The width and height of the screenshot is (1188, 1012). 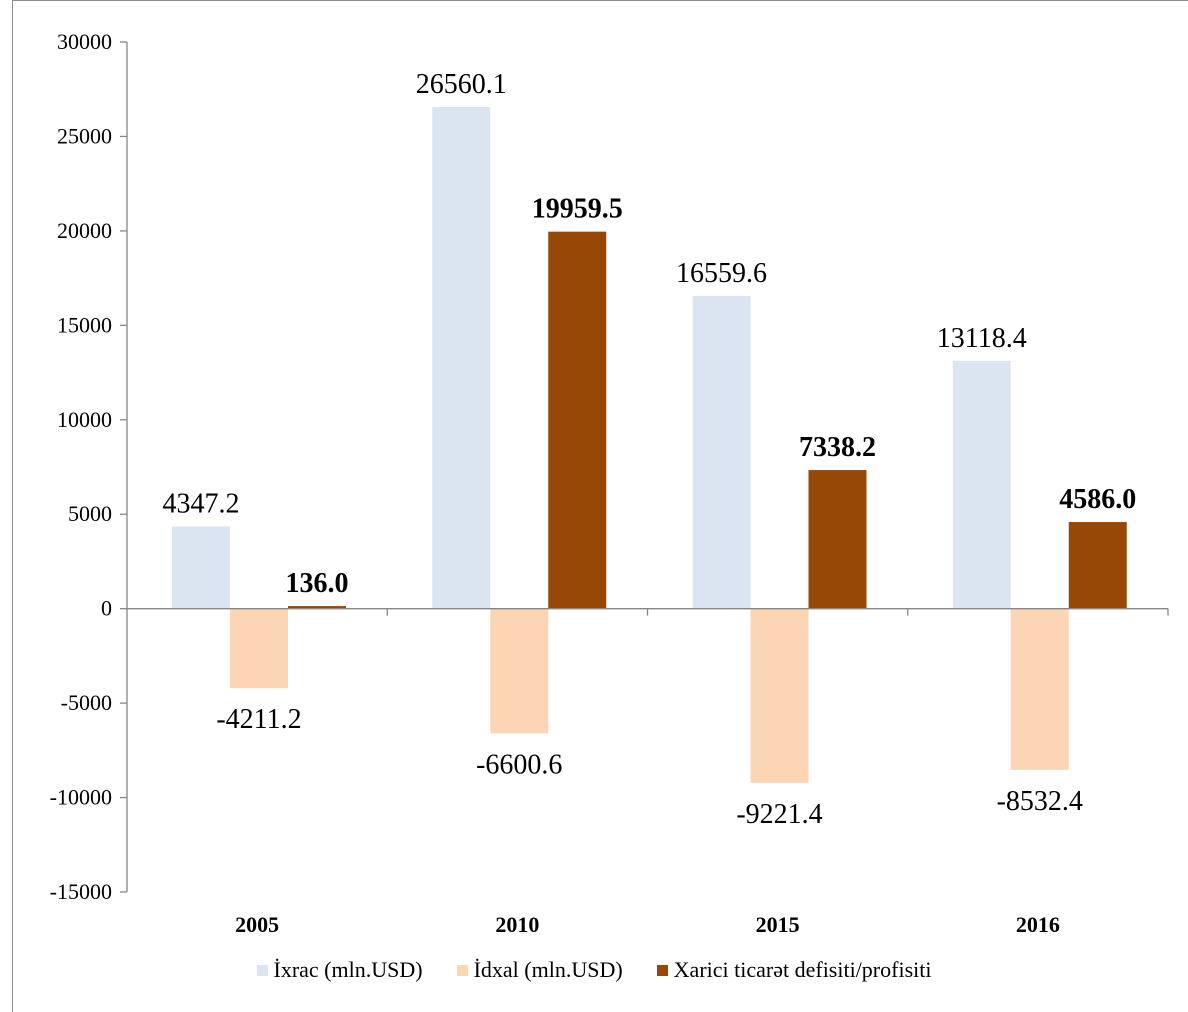 I want to click on data-label: 4347.2, so click(x=201, y=504).